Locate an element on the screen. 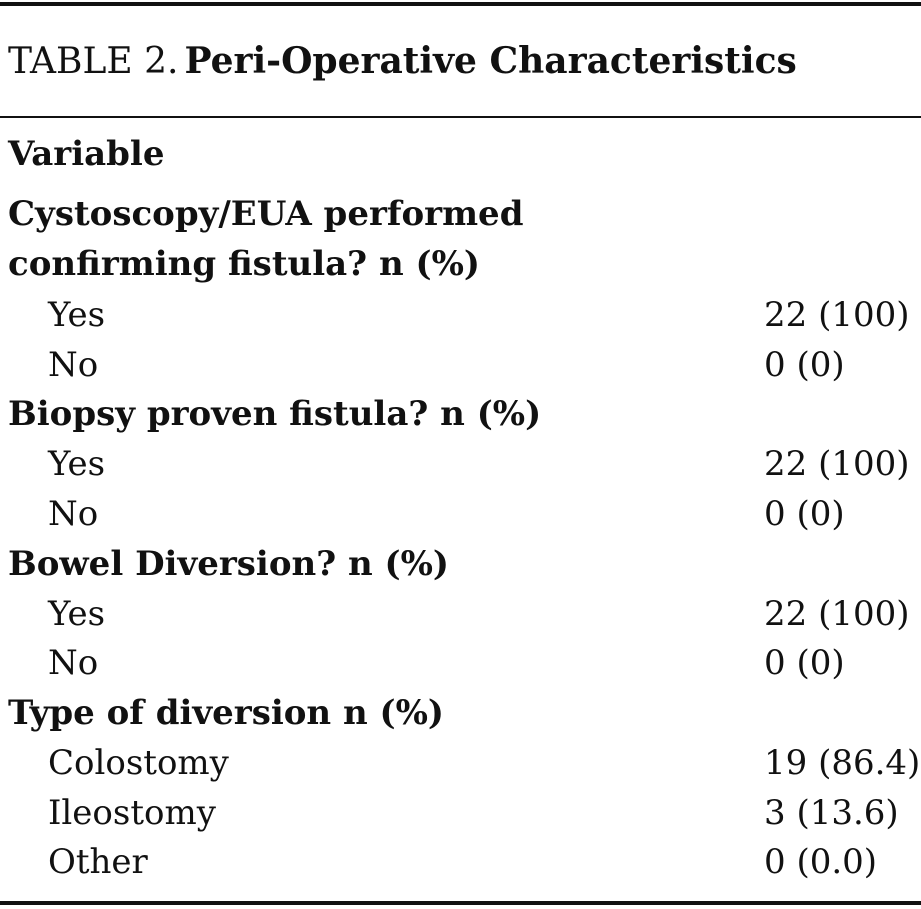 This screenshot has height=909, width=921. table-label: TABLE 2. is located at coordinates (93, 61).